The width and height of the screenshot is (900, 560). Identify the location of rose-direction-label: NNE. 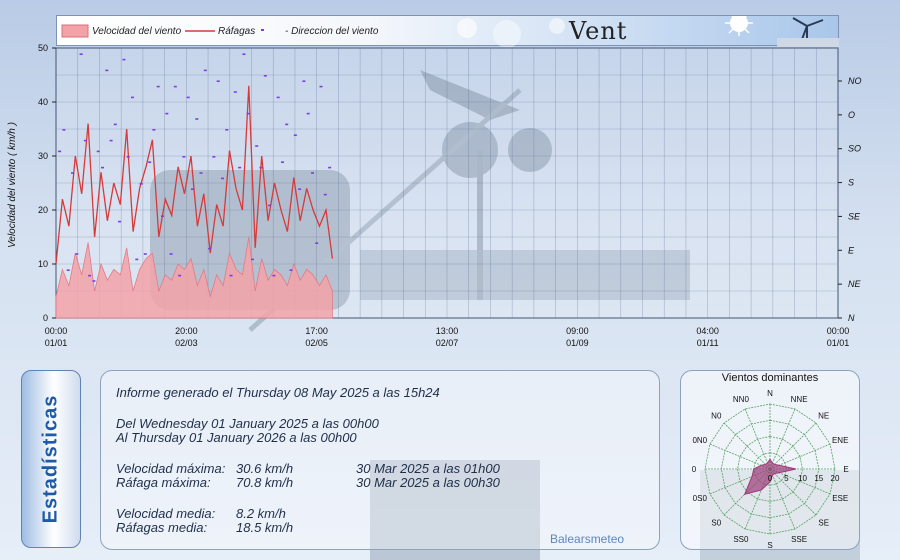
(799, 399).